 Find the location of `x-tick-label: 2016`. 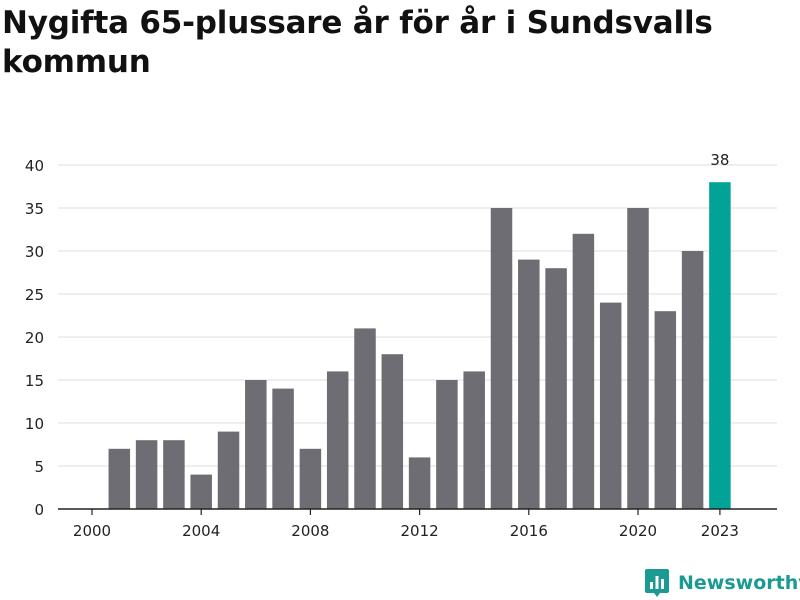

x-tick-label: 2016 is located at coordinates (529, 531).